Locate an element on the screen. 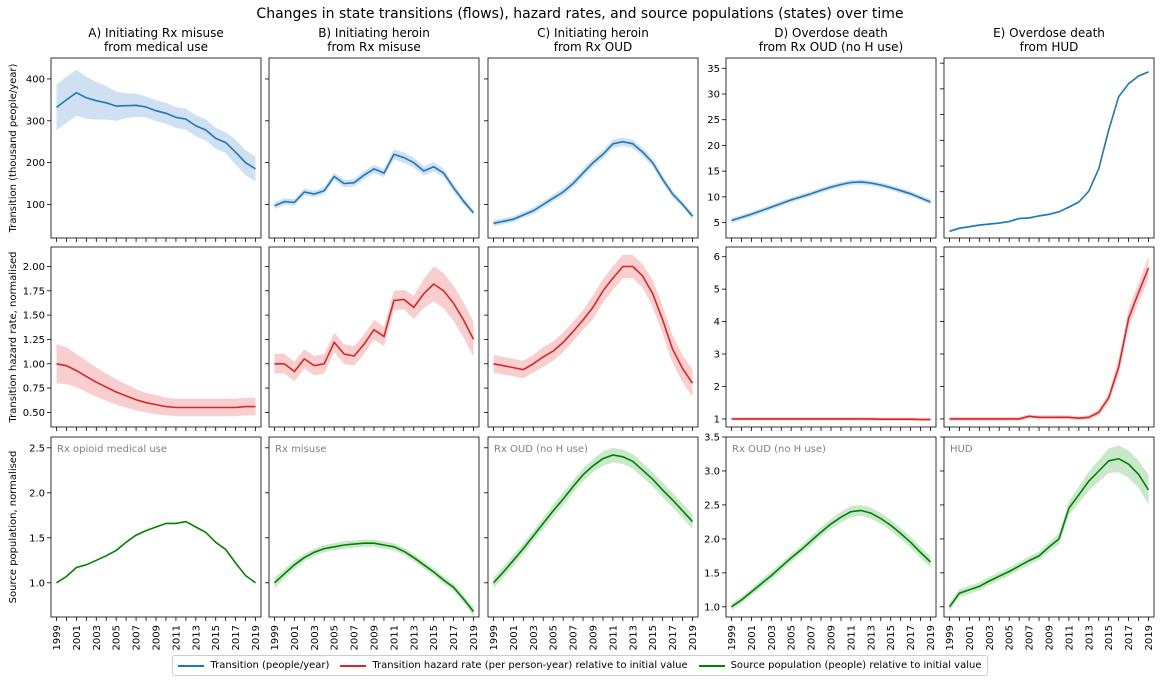 The height and width of the screenshot is (682, 1160). column-title-4-line-1: from HUD is located at coordinates (1049, 47).